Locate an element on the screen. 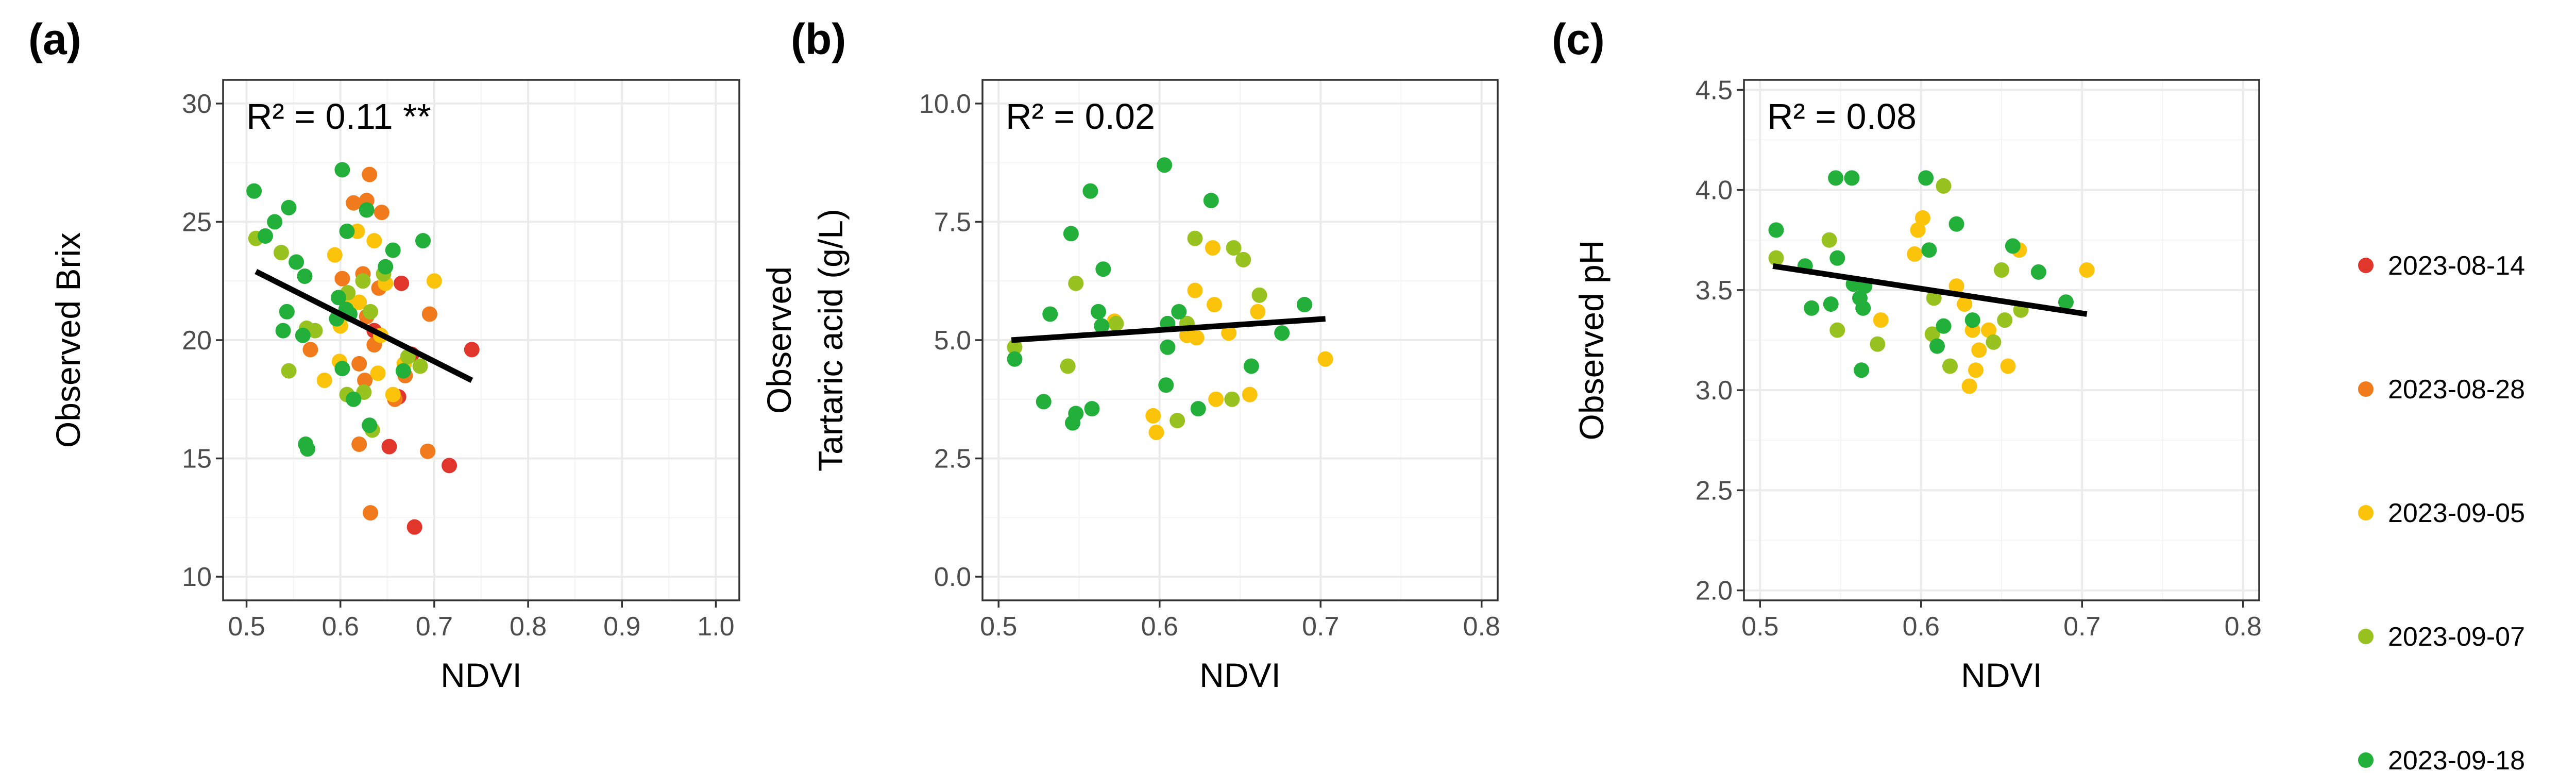 Image resolution: width=2576 pixels, height=773 pixels. x-tick-label: 0.9 is located at coordinates (621, 627).